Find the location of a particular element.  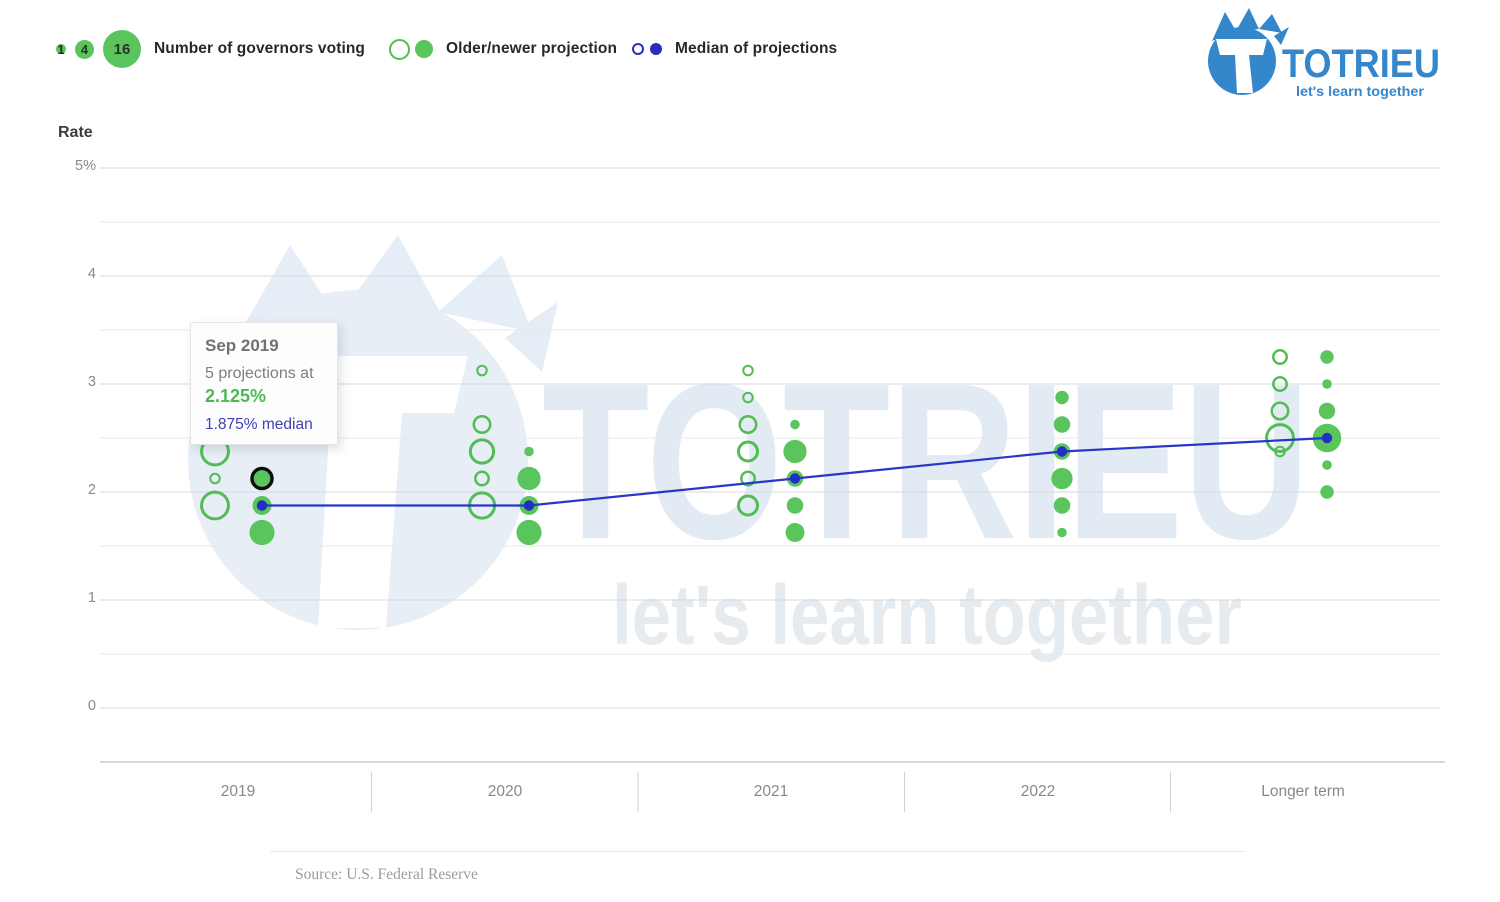

median-filled-icon is located at coordinates (656, 49).